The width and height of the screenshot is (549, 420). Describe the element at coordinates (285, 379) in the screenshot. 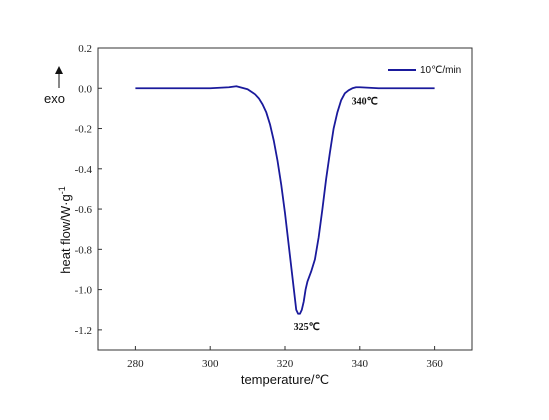

I see `x-axis-label: temperature/℃` at that location.